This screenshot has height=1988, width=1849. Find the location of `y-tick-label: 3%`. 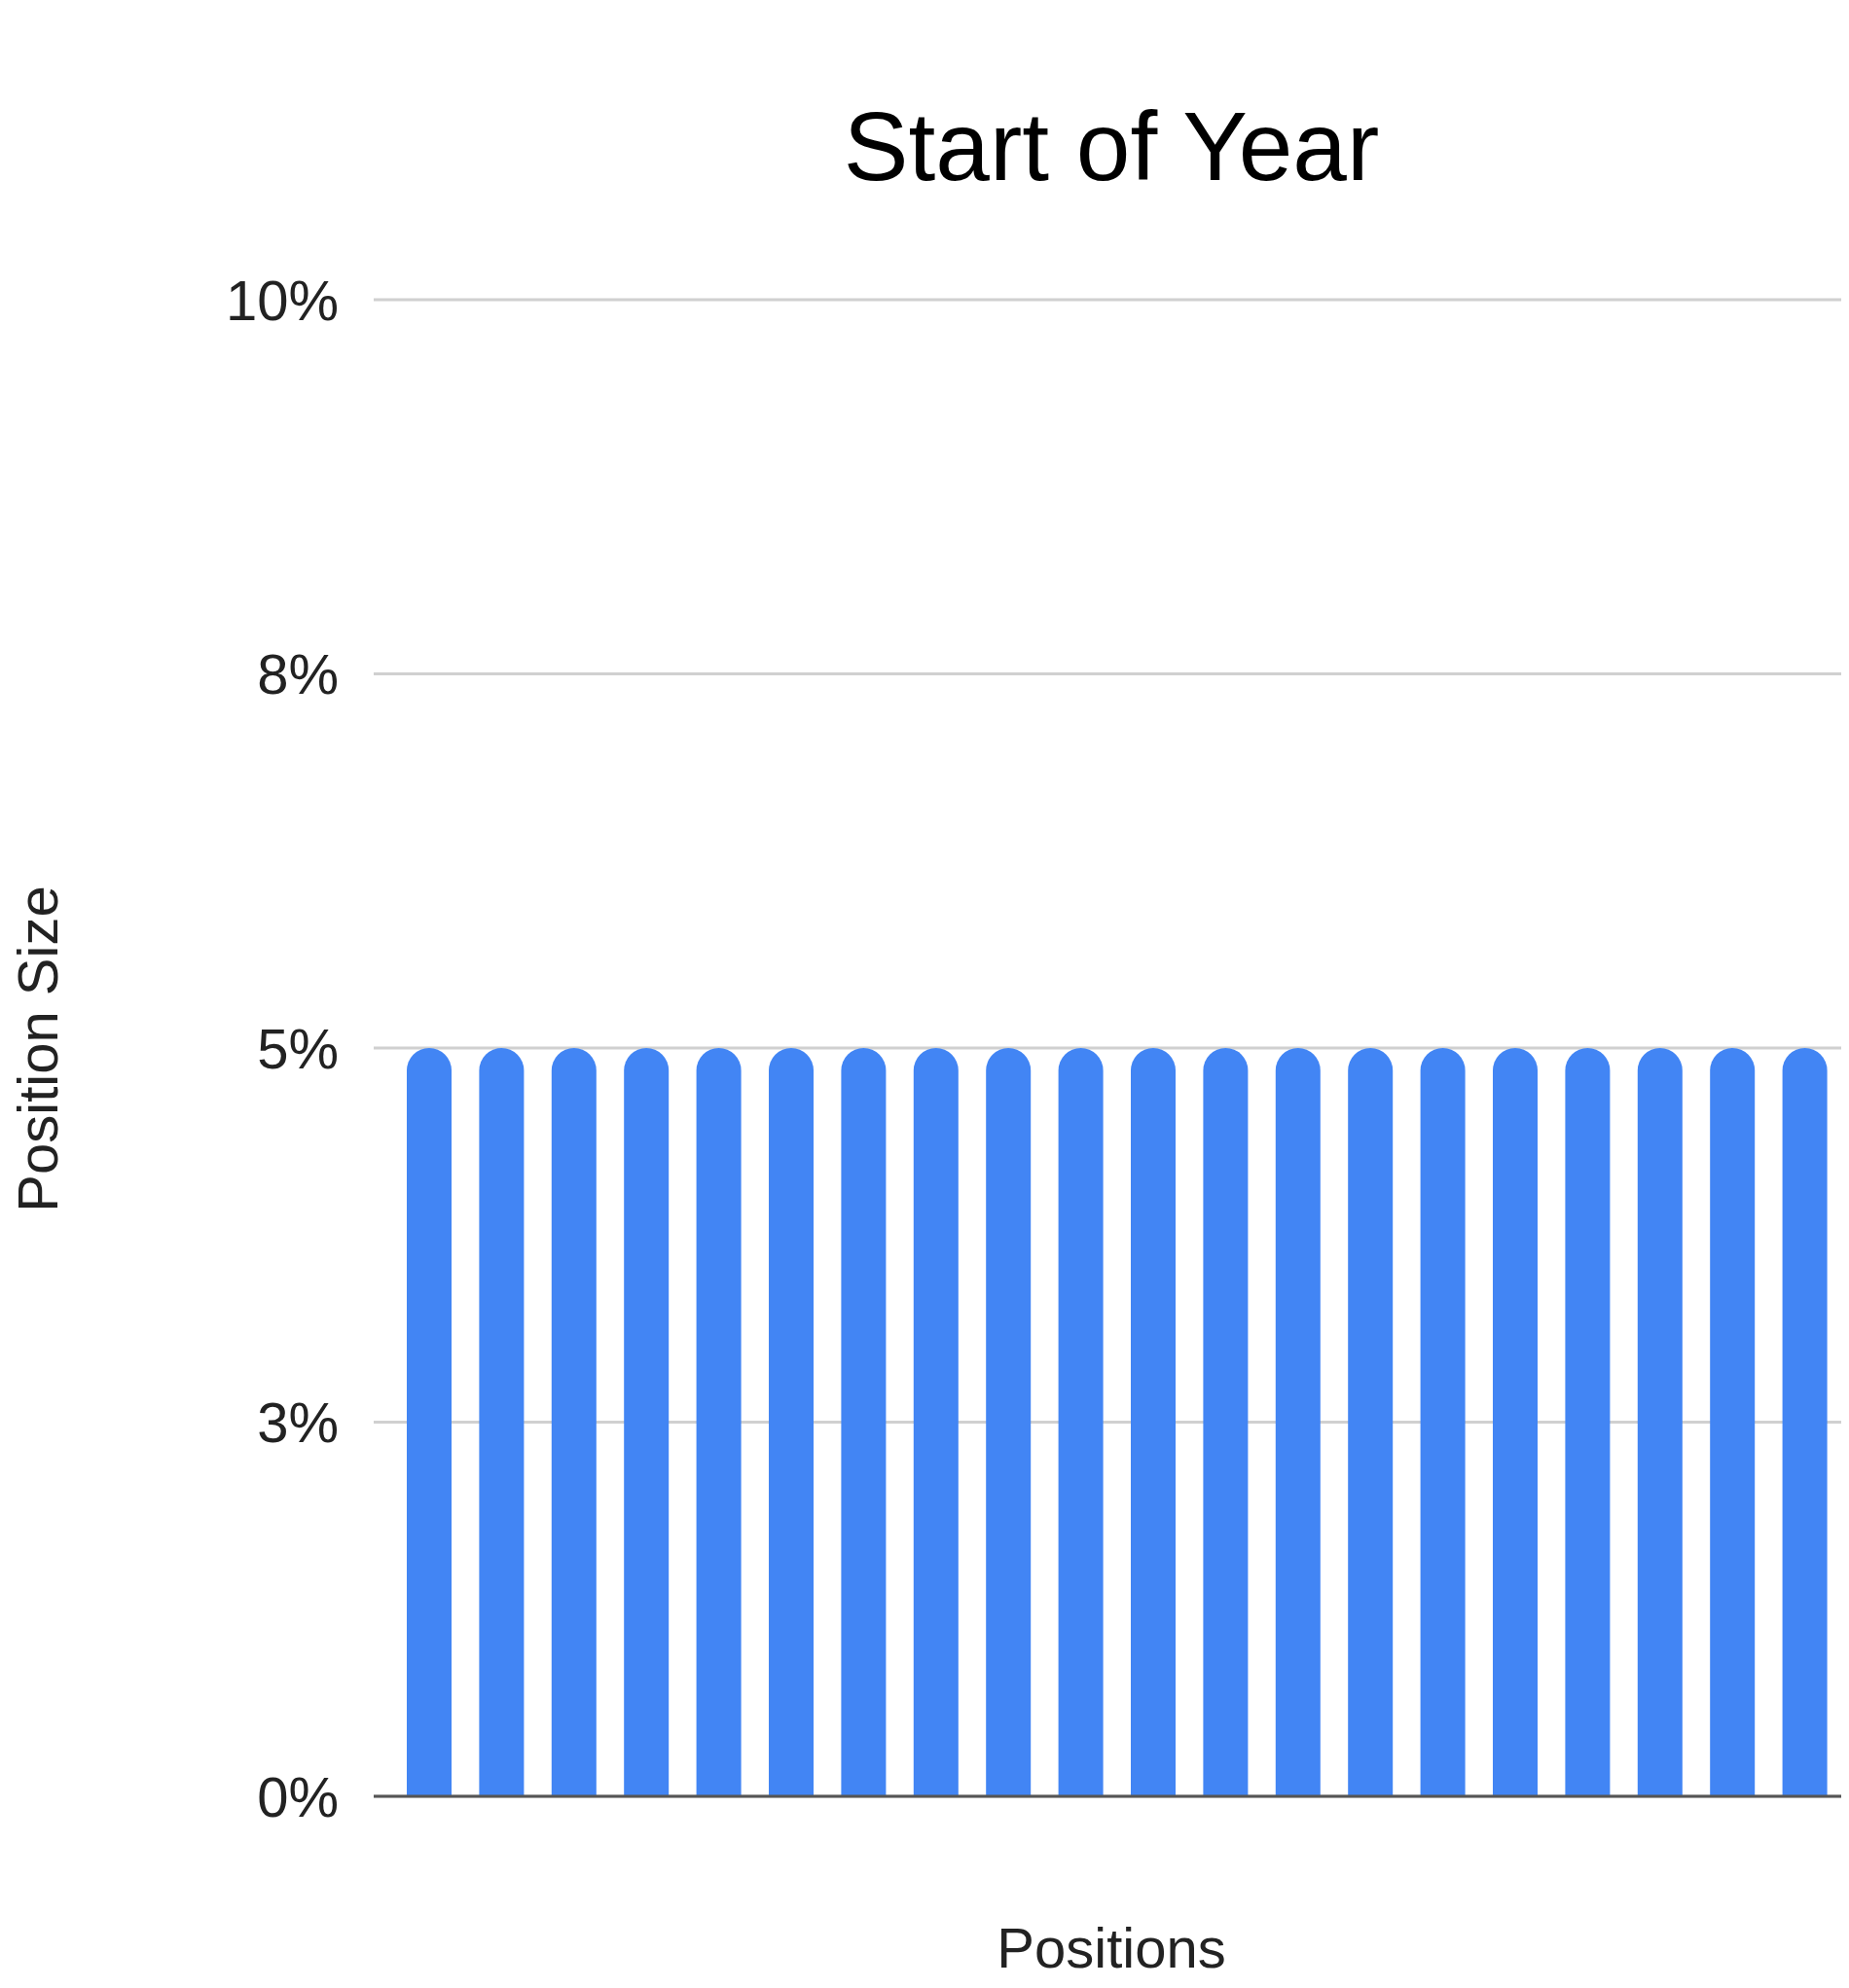

y-tick-label: 3% is located at coordinates (298, 1423).